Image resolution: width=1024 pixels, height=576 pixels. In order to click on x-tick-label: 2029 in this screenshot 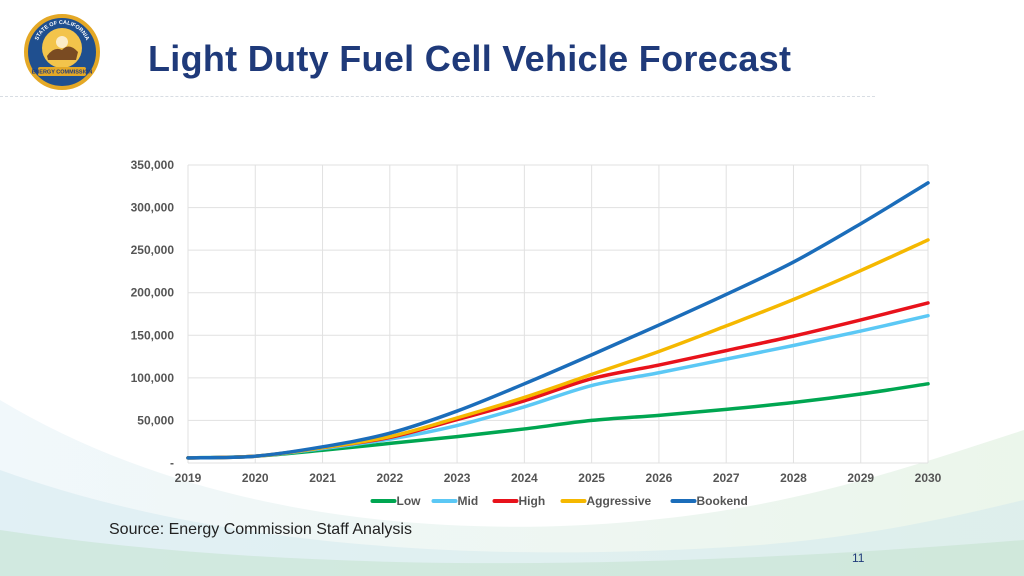, I will do `click(860, 478)`.